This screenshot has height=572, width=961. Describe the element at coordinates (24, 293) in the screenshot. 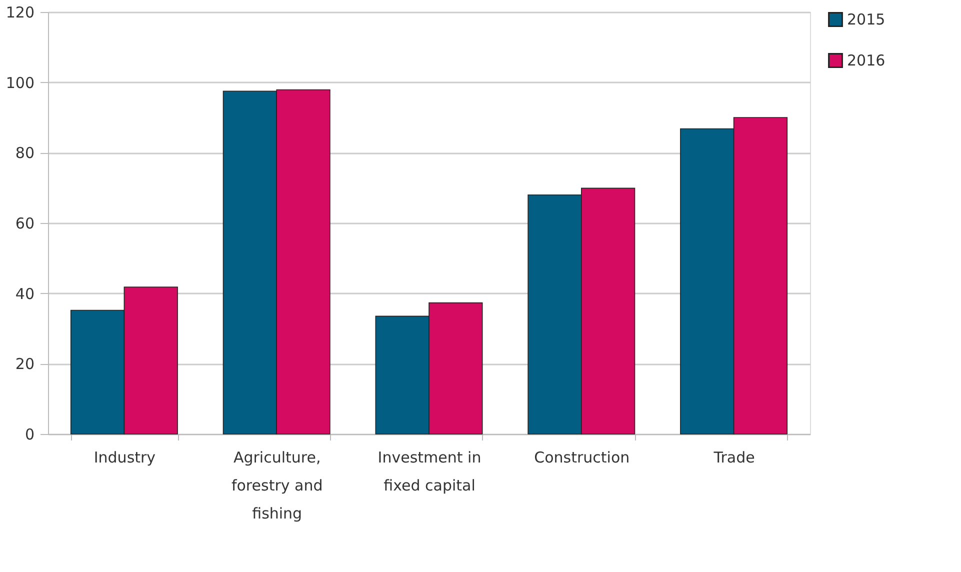

I see `y-tick-label: 40` at that location.